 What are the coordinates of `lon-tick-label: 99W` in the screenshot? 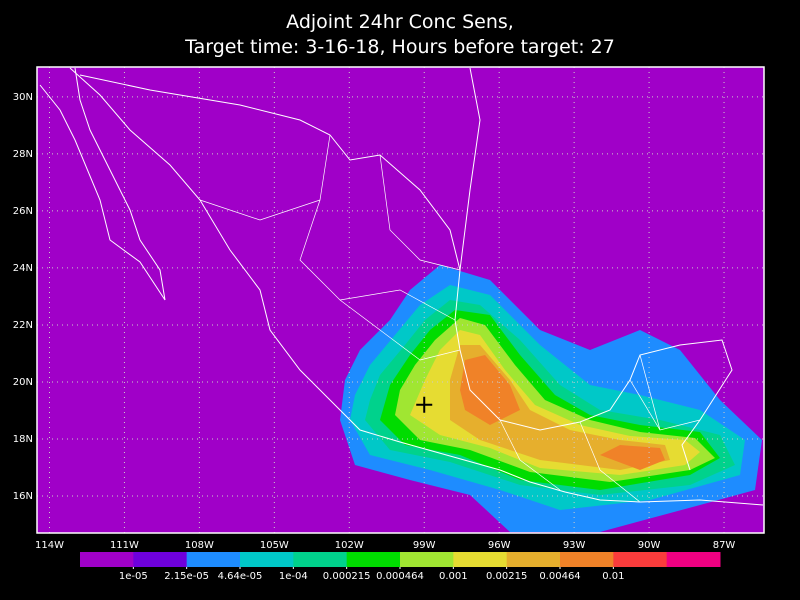 It's located at (424, 545).